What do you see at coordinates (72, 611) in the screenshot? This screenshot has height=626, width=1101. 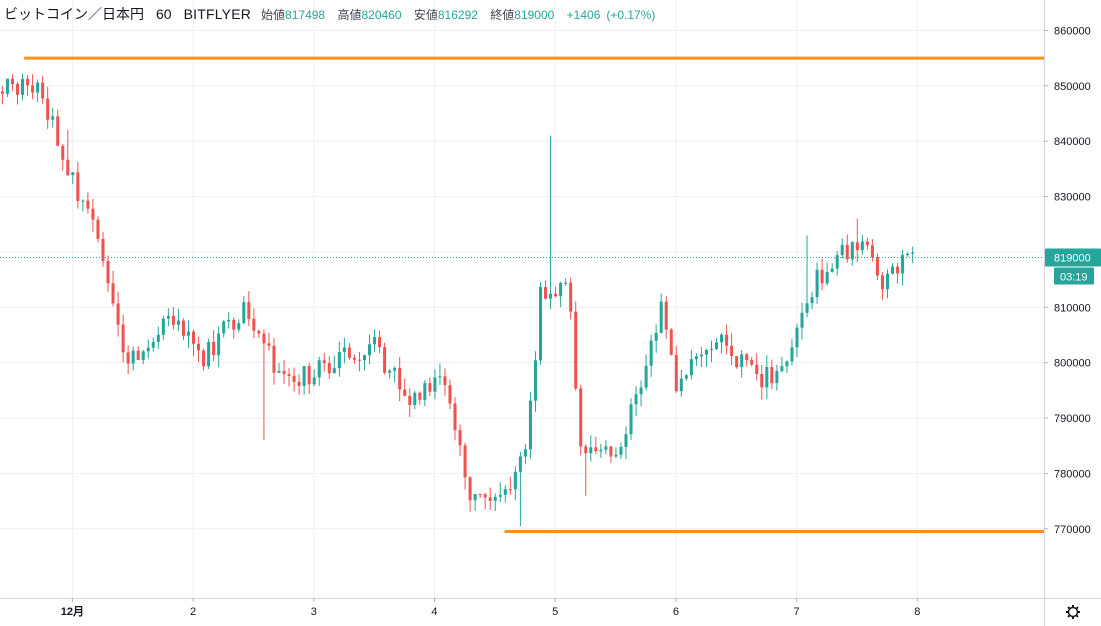 I see `x-tick-label: 12月` at bounding box center [72, 611].